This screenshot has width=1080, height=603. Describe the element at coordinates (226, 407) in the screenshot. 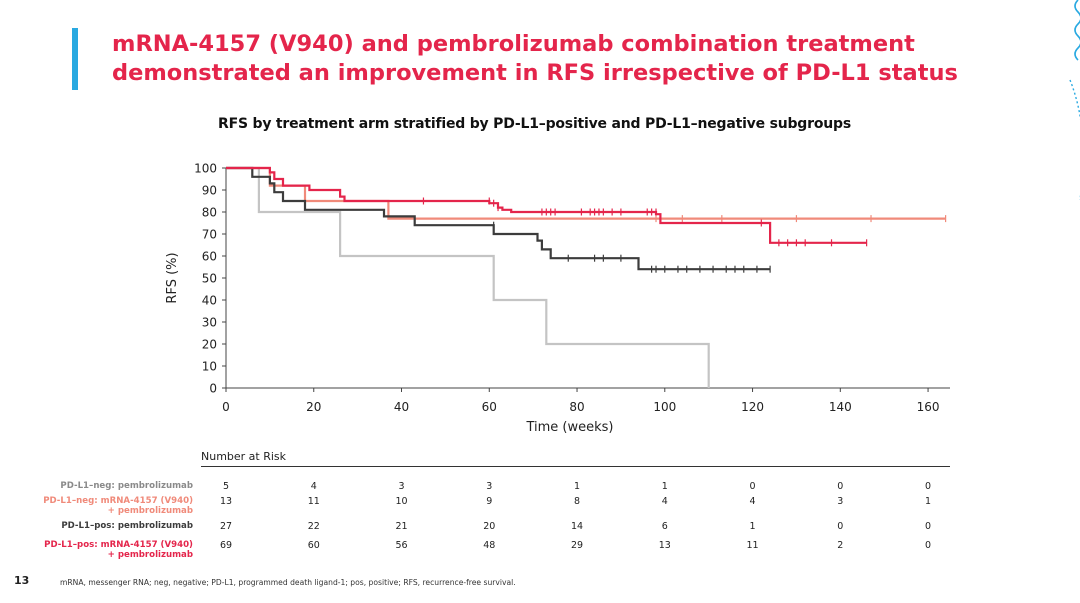

I see `x-tick-label: 0` at that location.